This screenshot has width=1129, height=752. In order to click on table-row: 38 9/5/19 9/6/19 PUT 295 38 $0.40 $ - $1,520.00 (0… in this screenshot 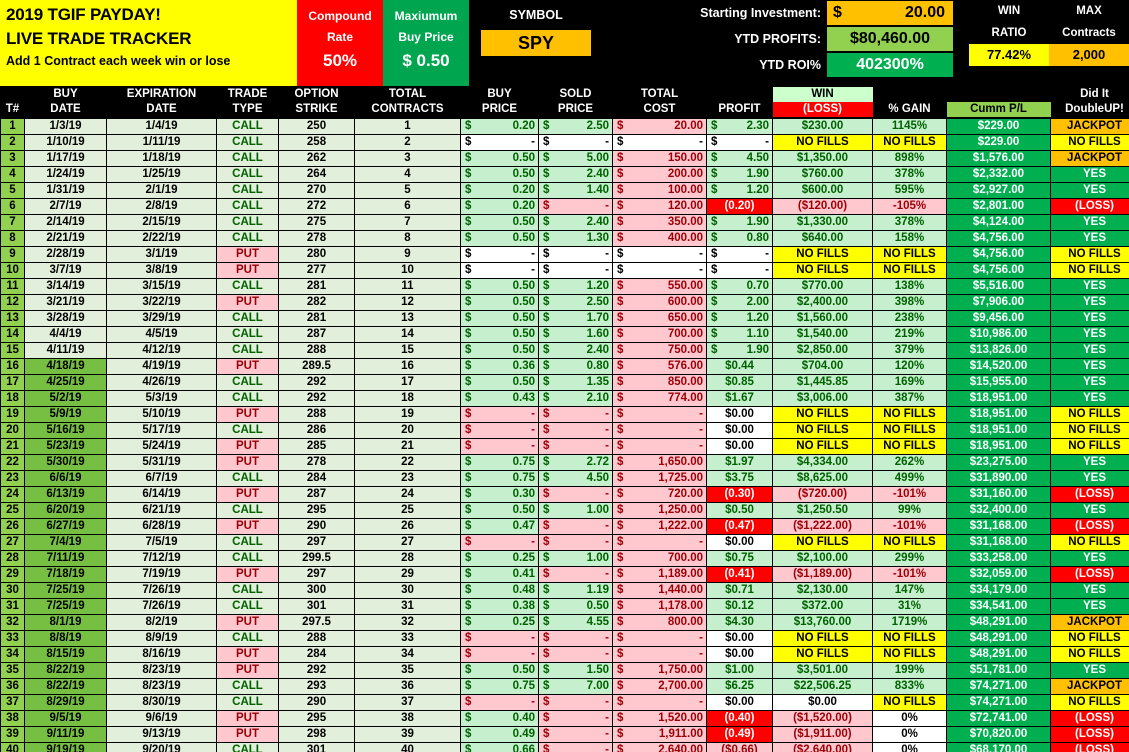, I will do `click(564, 718)`.